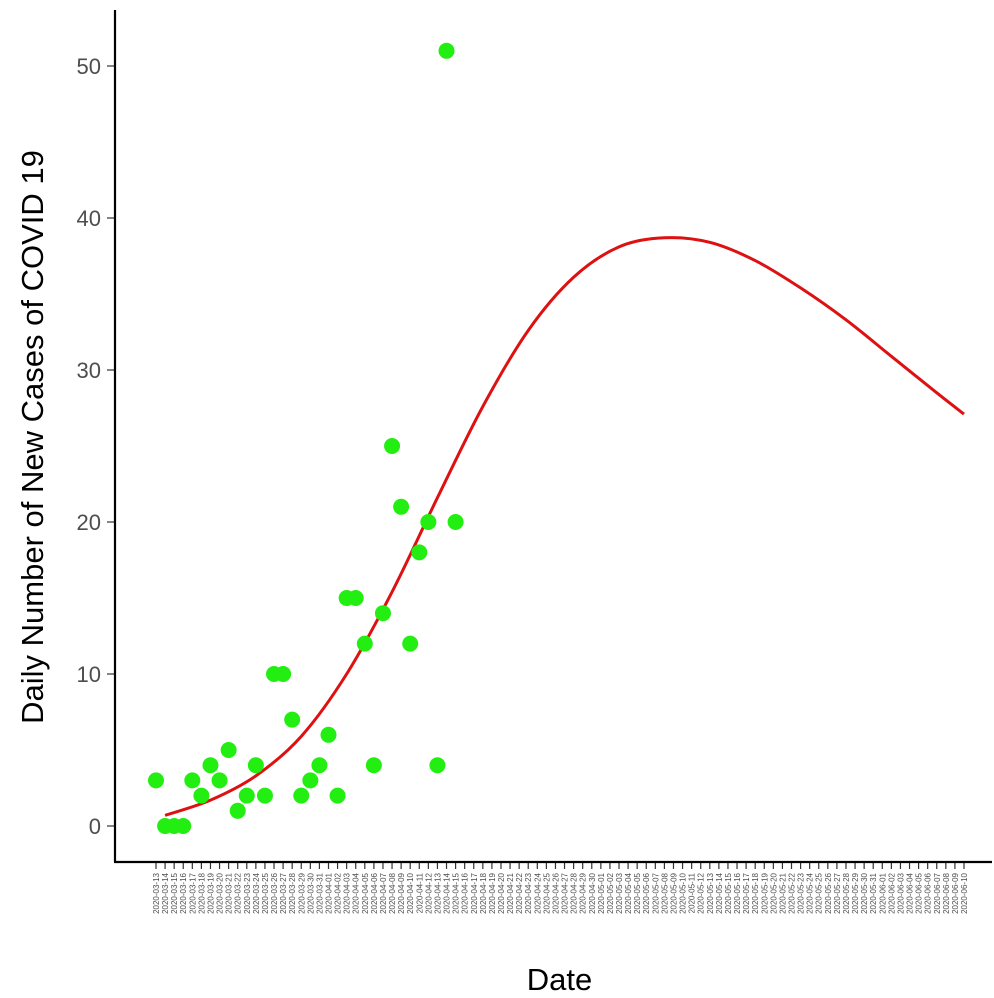 This screenshot has height=998, width=994. I want to click on x-tick-label: 2020-05-14, so click(719, 892).